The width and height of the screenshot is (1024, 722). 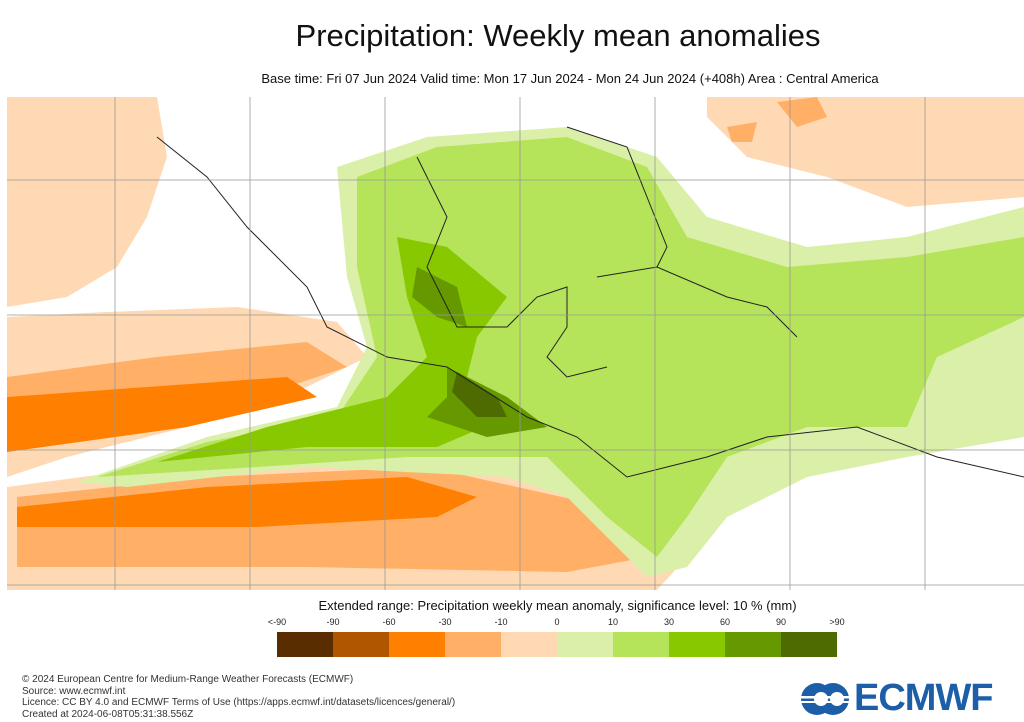 What do you see at coordinates (725, 622) in the screenshot?
I see `legend-label: 60` at bounding box center [725, 622].